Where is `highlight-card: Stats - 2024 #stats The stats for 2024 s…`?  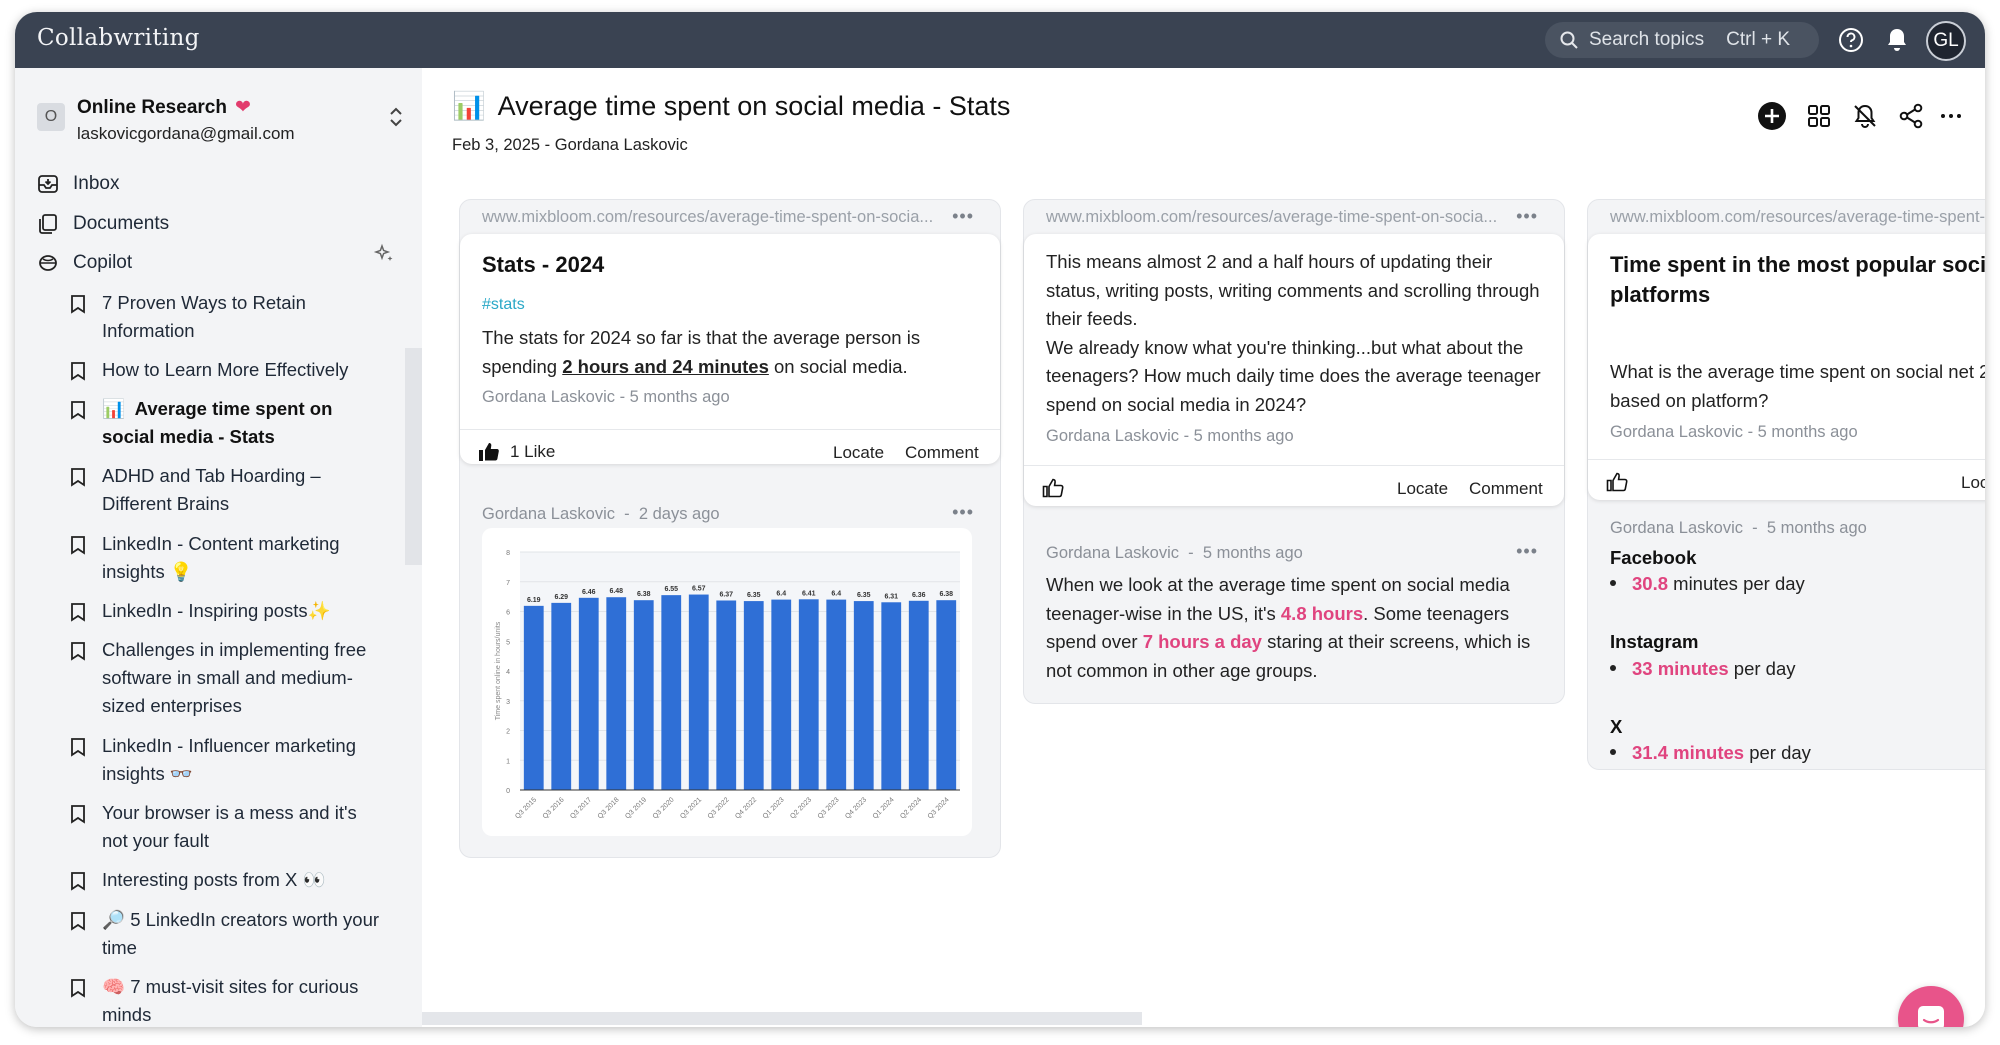
highlight-card: Stats - 2024 #stats The stats for 2024 s… is located at coordinates (730, 349).